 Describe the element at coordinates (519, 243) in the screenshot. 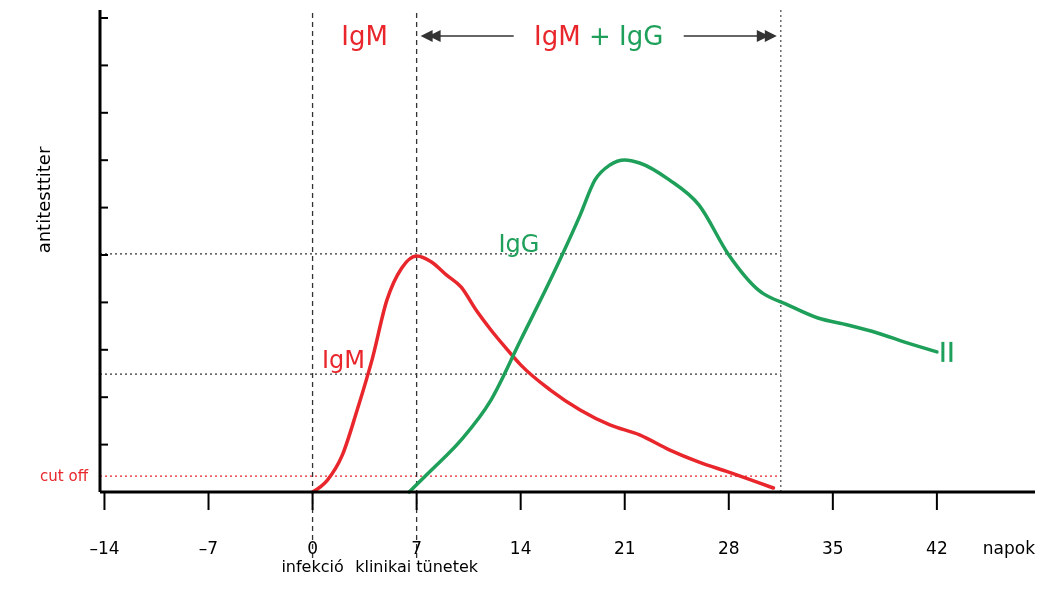

I see `series-label: IgG` at that location.